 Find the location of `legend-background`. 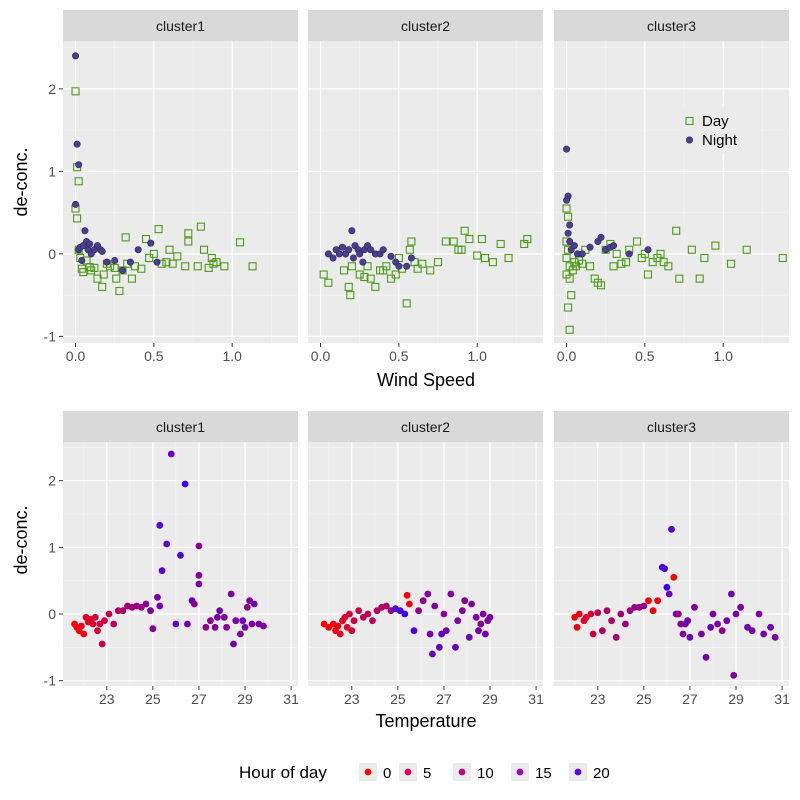

legend-background is located at coordinates (719, 130).